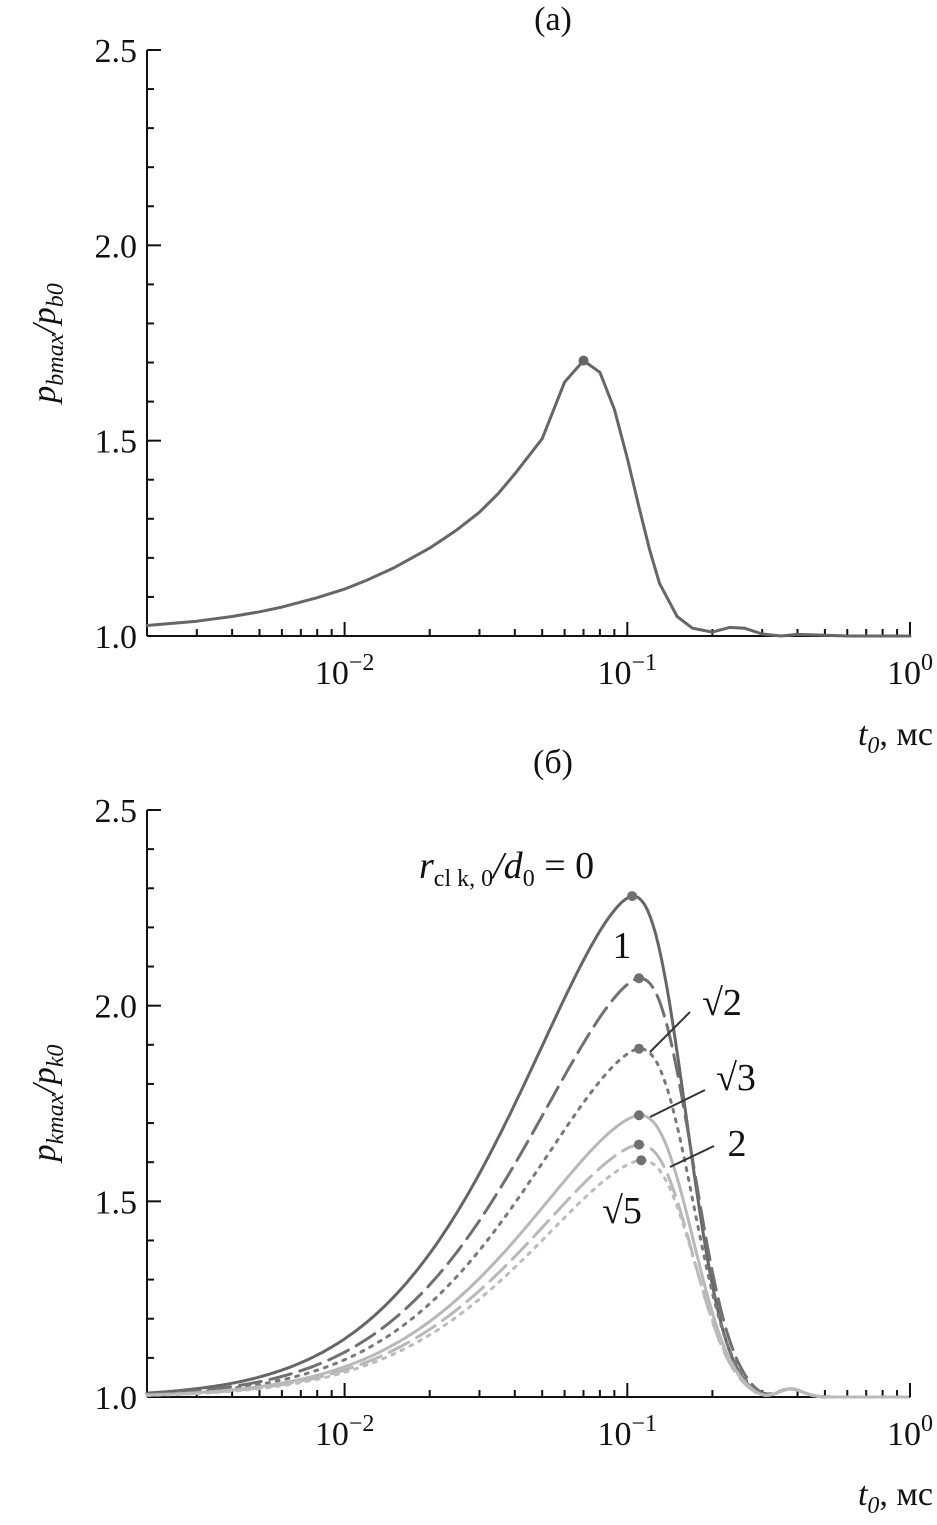 This screenshot has width=937, height=1525. I want to click on x-axis-title-a: t0, мс, so click(895, 737).